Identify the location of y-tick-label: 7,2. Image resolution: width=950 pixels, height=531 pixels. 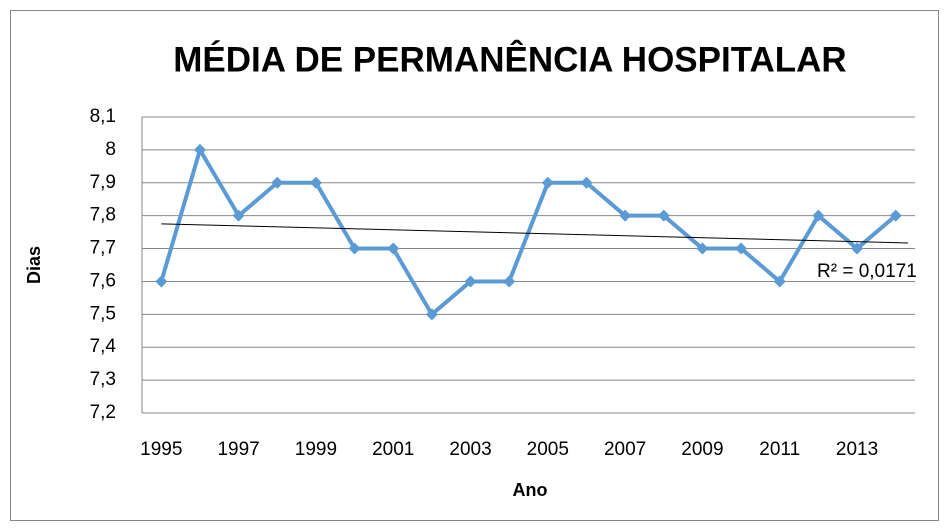
(103, 412).